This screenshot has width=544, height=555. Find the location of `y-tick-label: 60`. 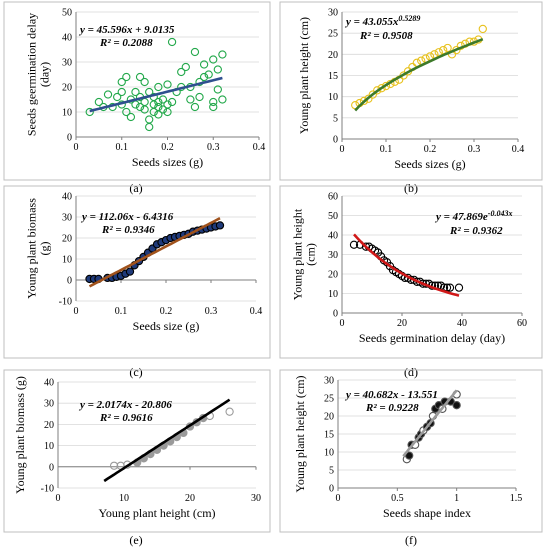

y-tick-label: 60 is located at coordinates (333, 197).